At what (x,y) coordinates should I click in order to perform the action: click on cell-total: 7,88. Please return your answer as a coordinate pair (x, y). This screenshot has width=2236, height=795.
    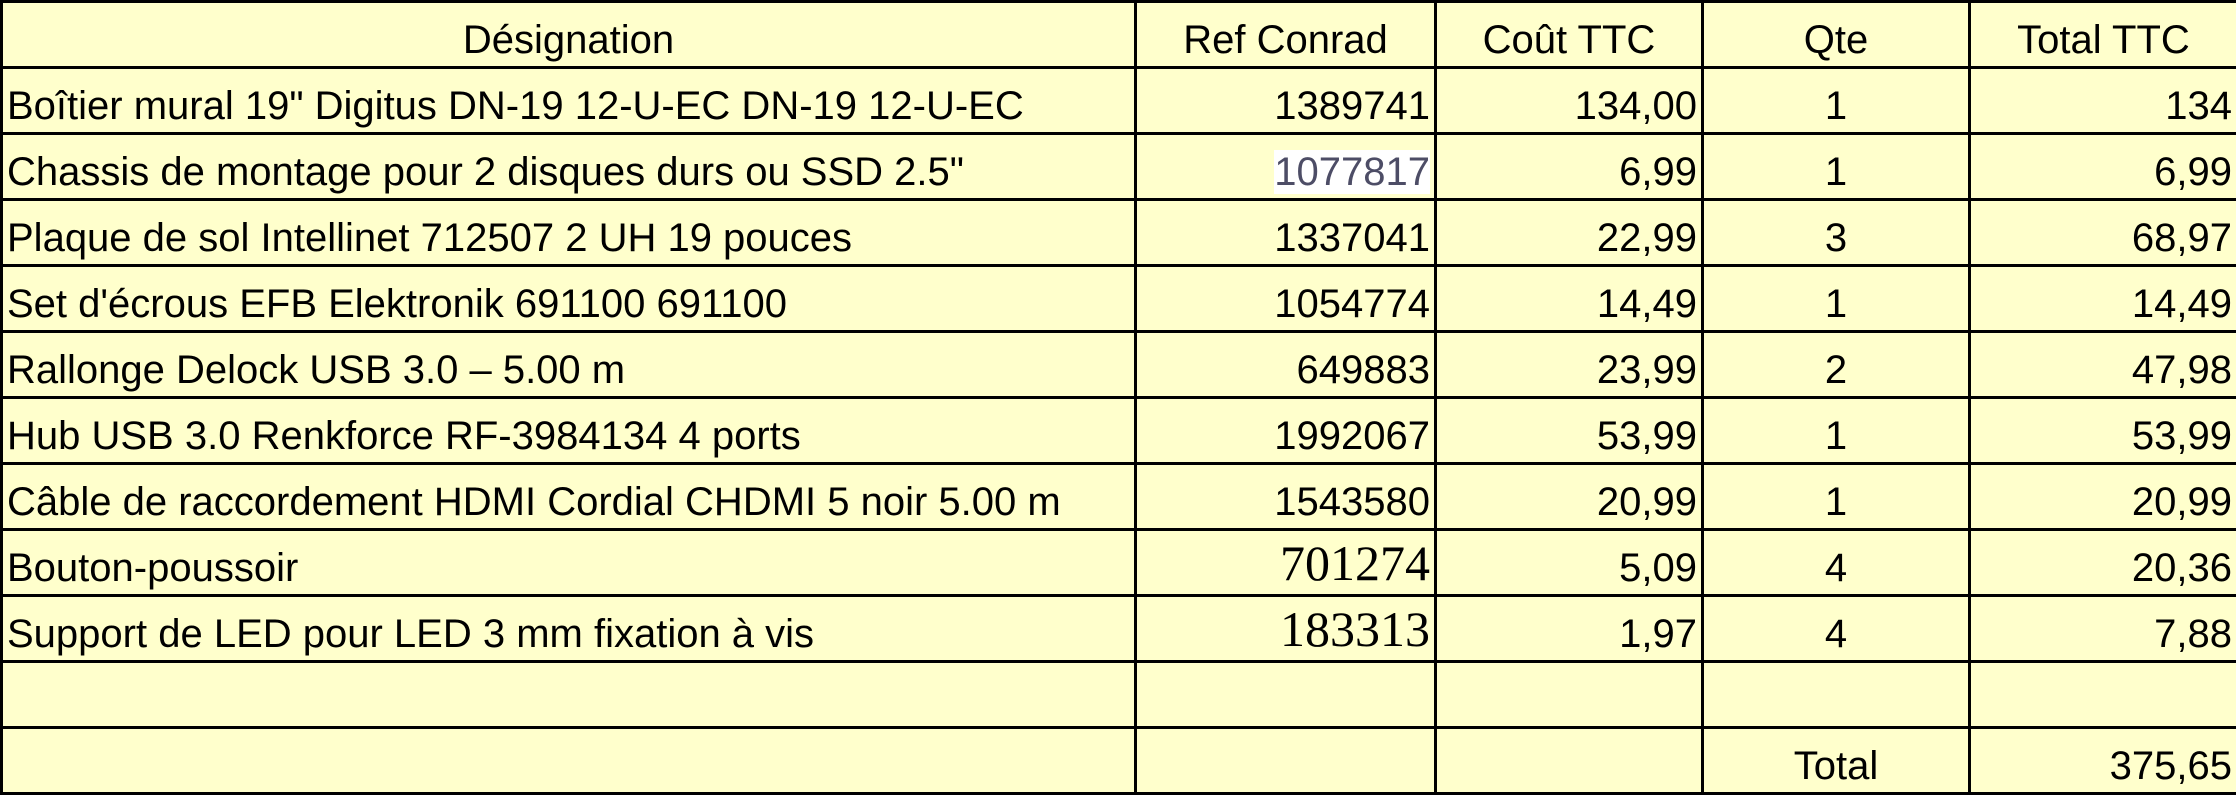
    Looking at the image, I should click on (2103, 629).